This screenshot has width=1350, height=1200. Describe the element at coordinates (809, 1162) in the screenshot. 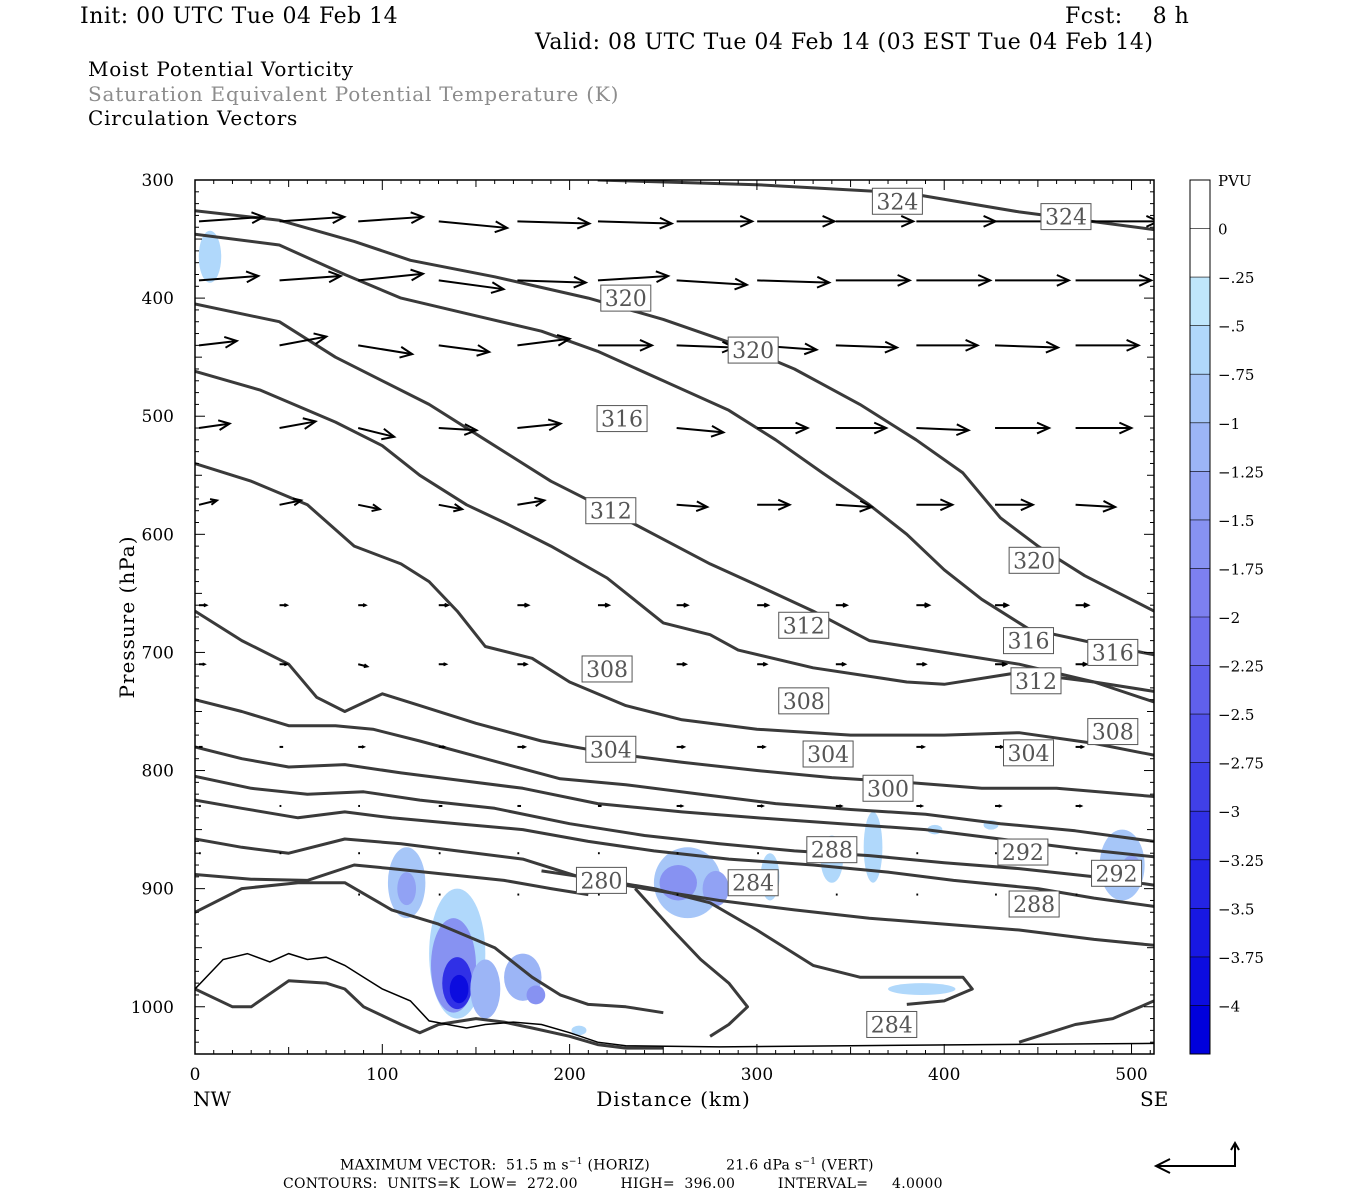

I see `unit-exponent-2: −1` at that location.